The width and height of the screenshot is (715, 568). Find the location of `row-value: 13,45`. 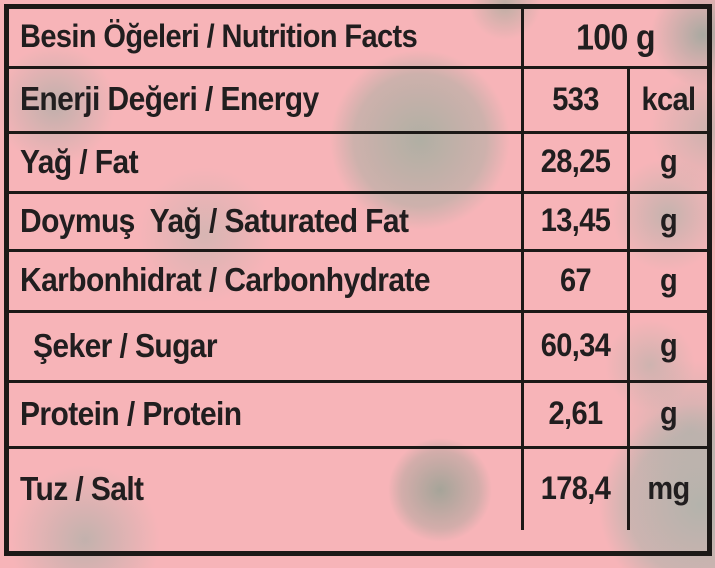

row-value: 13,45 is located at coordinates (574, 221).